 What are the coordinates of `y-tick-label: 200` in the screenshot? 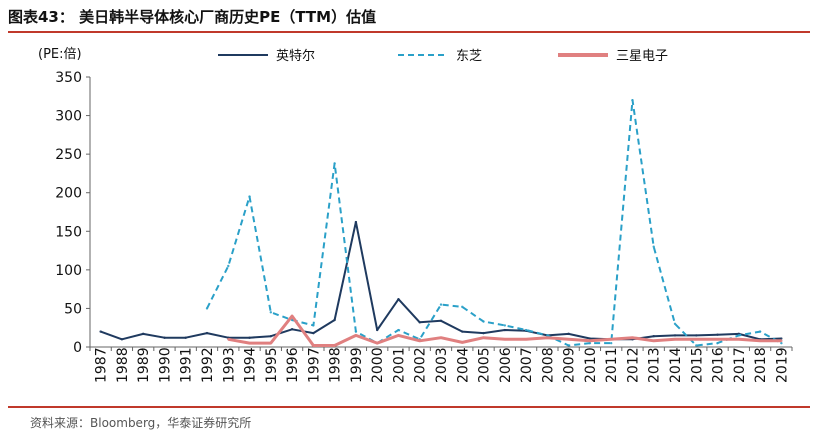 It's located at (68, 194).